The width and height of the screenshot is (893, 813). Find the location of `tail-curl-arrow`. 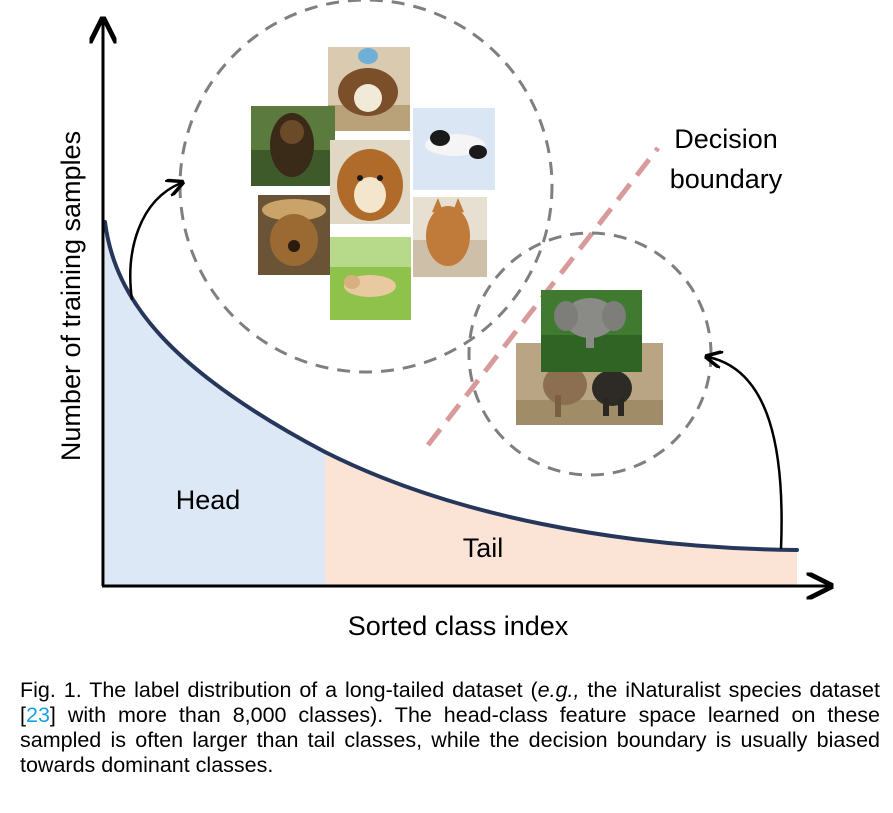

tail-curl-arrow is located at coordinates (745, 453).